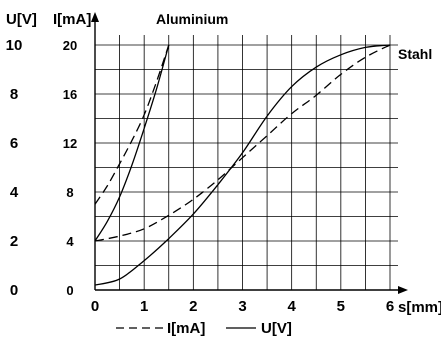 The image size is (441, 343). I want to click on legend-solid-label: U[V], so click(276, 328).